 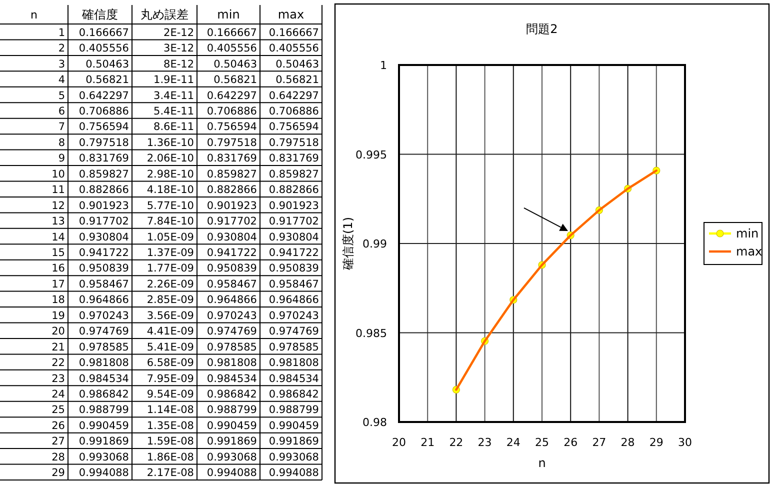 I want to click on data-label: 2.06E-10, so click(x=170, y=158).